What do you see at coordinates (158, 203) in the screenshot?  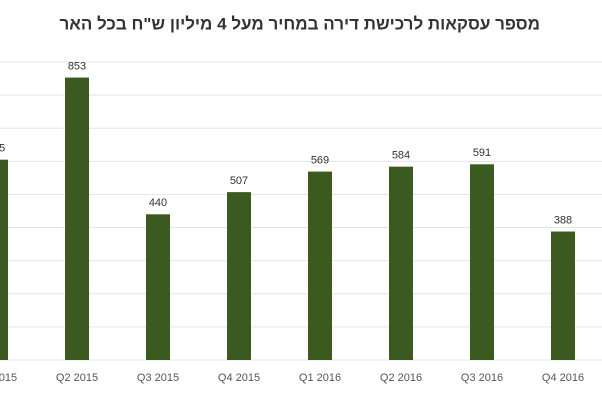 I see `value-label: 440` at bounding box center [158, 203].